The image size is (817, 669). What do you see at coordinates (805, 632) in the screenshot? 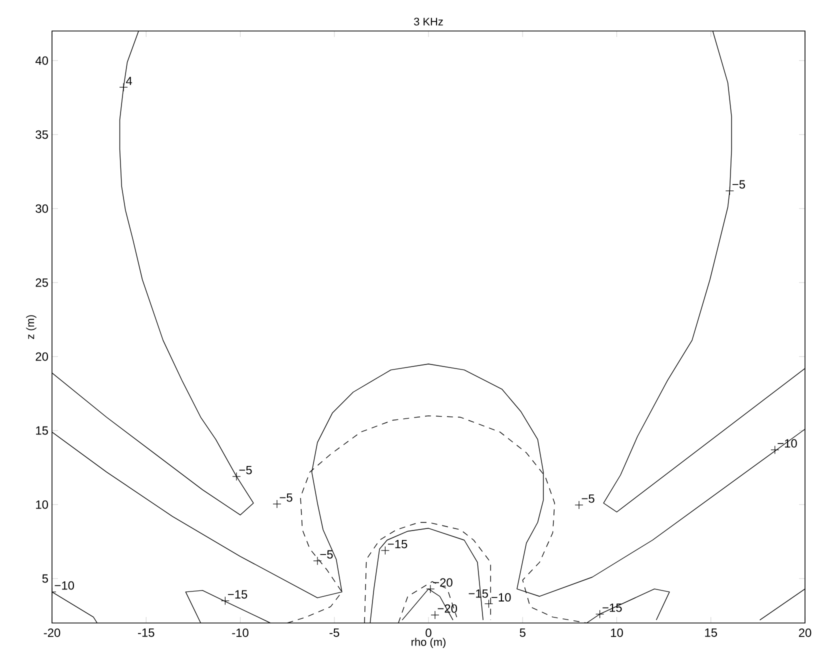
I see `x-tick-label: 20` at bounding box center [805, 632].